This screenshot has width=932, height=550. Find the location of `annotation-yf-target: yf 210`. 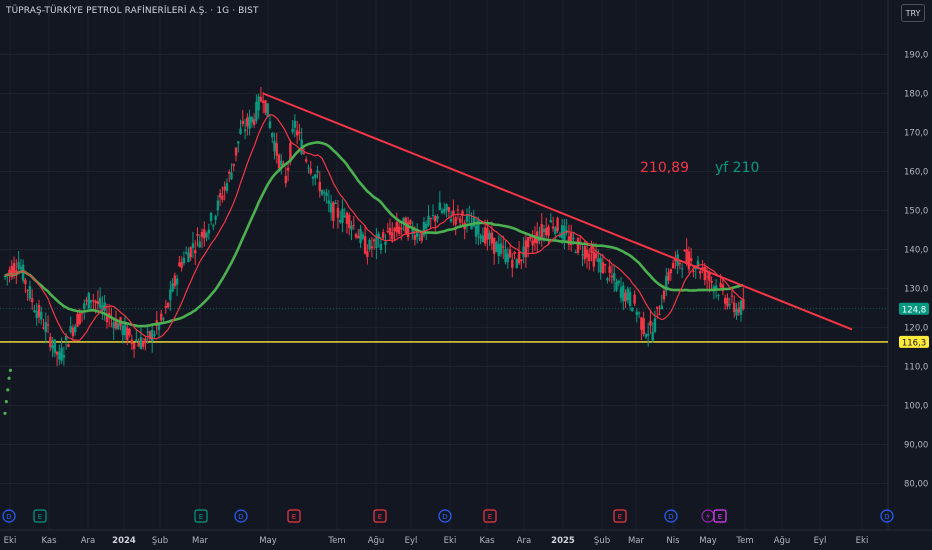

annotation-yf-target: yf 210 is located at coordinates (737, 168).